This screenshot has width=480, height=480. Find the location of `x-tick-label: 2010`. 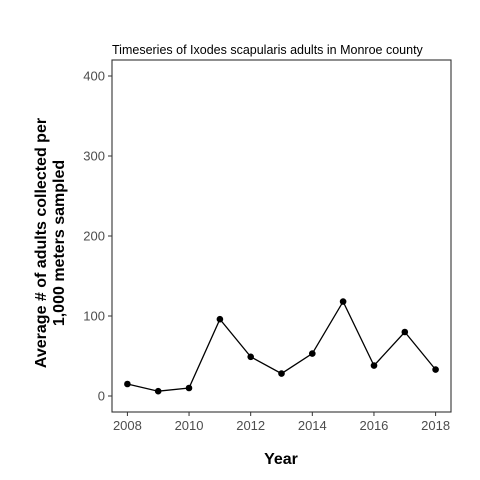

x-tick-label: 2010 is located at coordinates (189, 425).